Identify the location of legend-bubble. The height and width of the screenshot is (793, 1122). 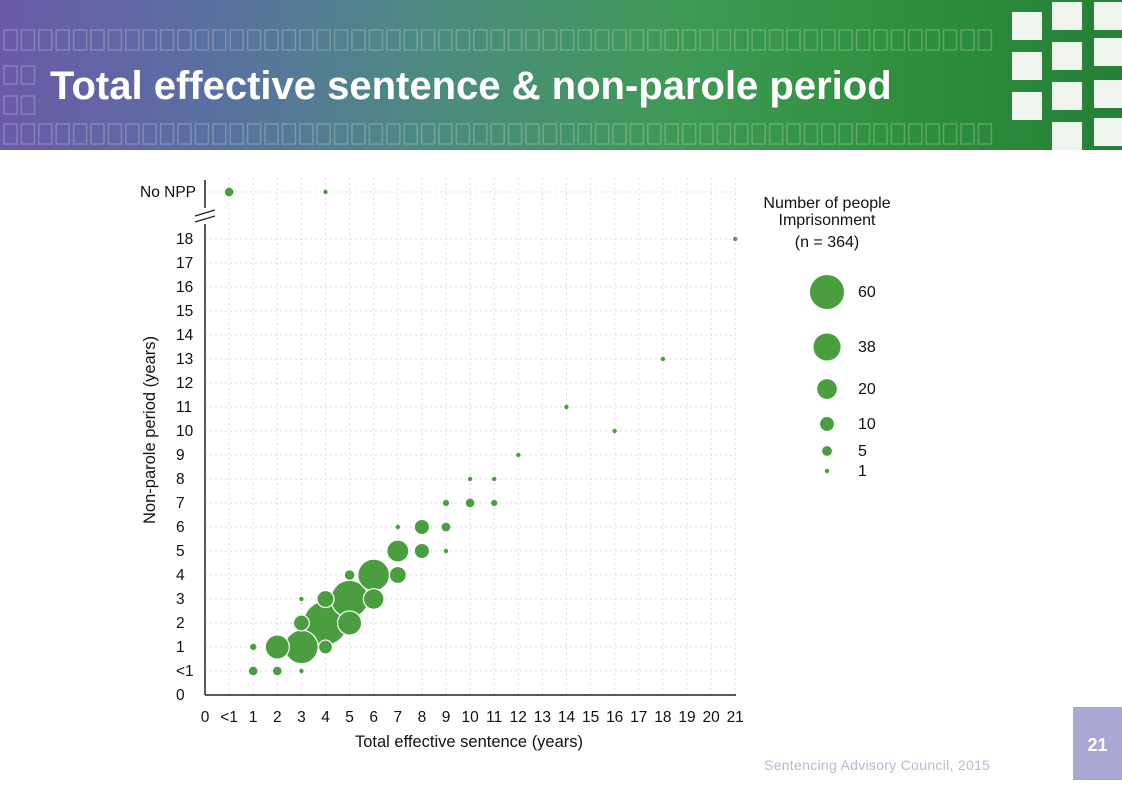
(827, 389).